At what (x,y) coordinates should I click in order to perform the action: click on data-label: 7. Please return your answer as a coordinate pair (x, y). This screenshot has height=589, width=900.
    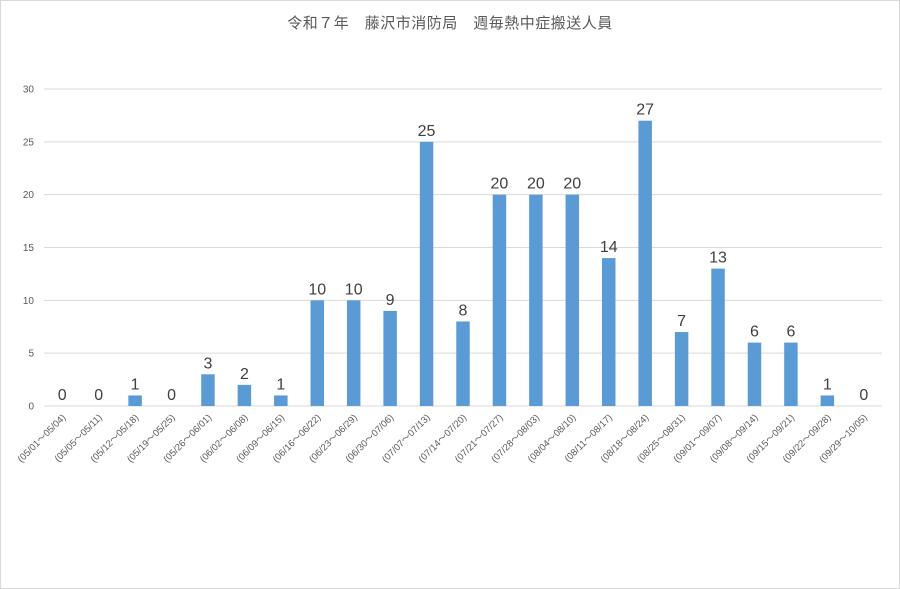
    Looking at the image, I should click on (681, 321).